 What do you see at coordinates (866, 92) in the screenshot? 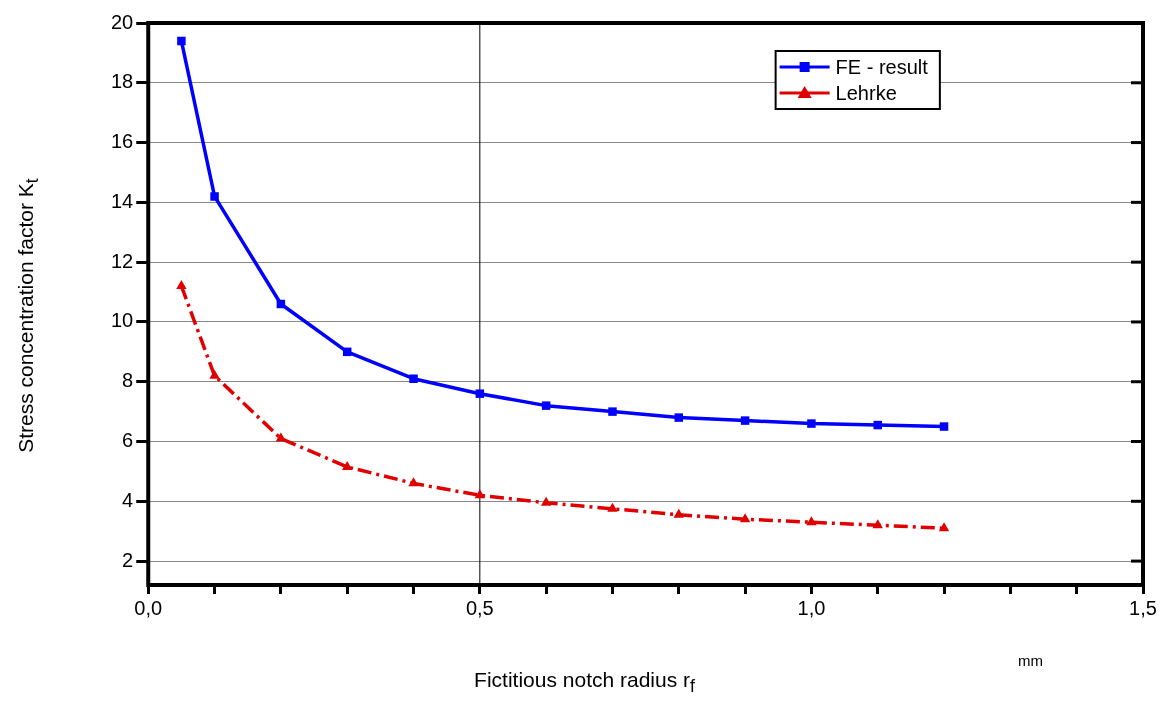
I see `legend-label: Lehrke` at bounding box center [866, 92].